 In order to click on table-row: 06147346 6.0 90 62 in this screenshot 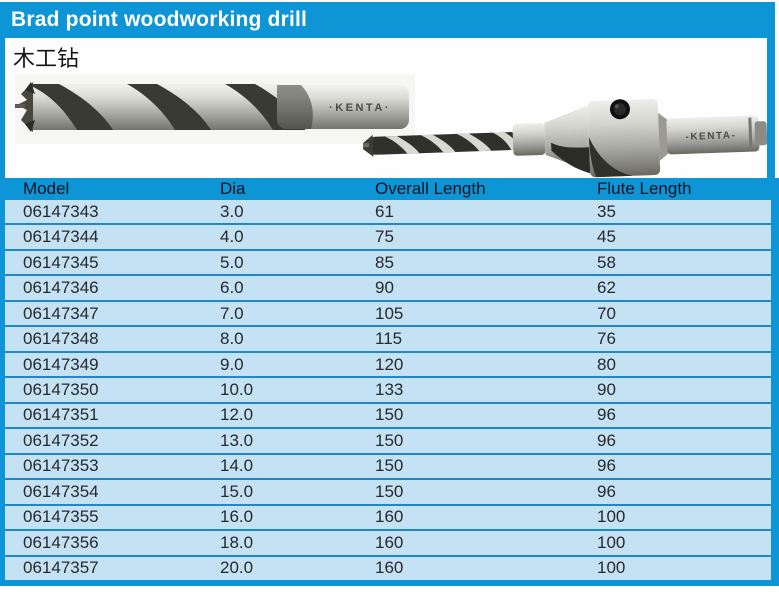, I will do `click(388, 287)`.